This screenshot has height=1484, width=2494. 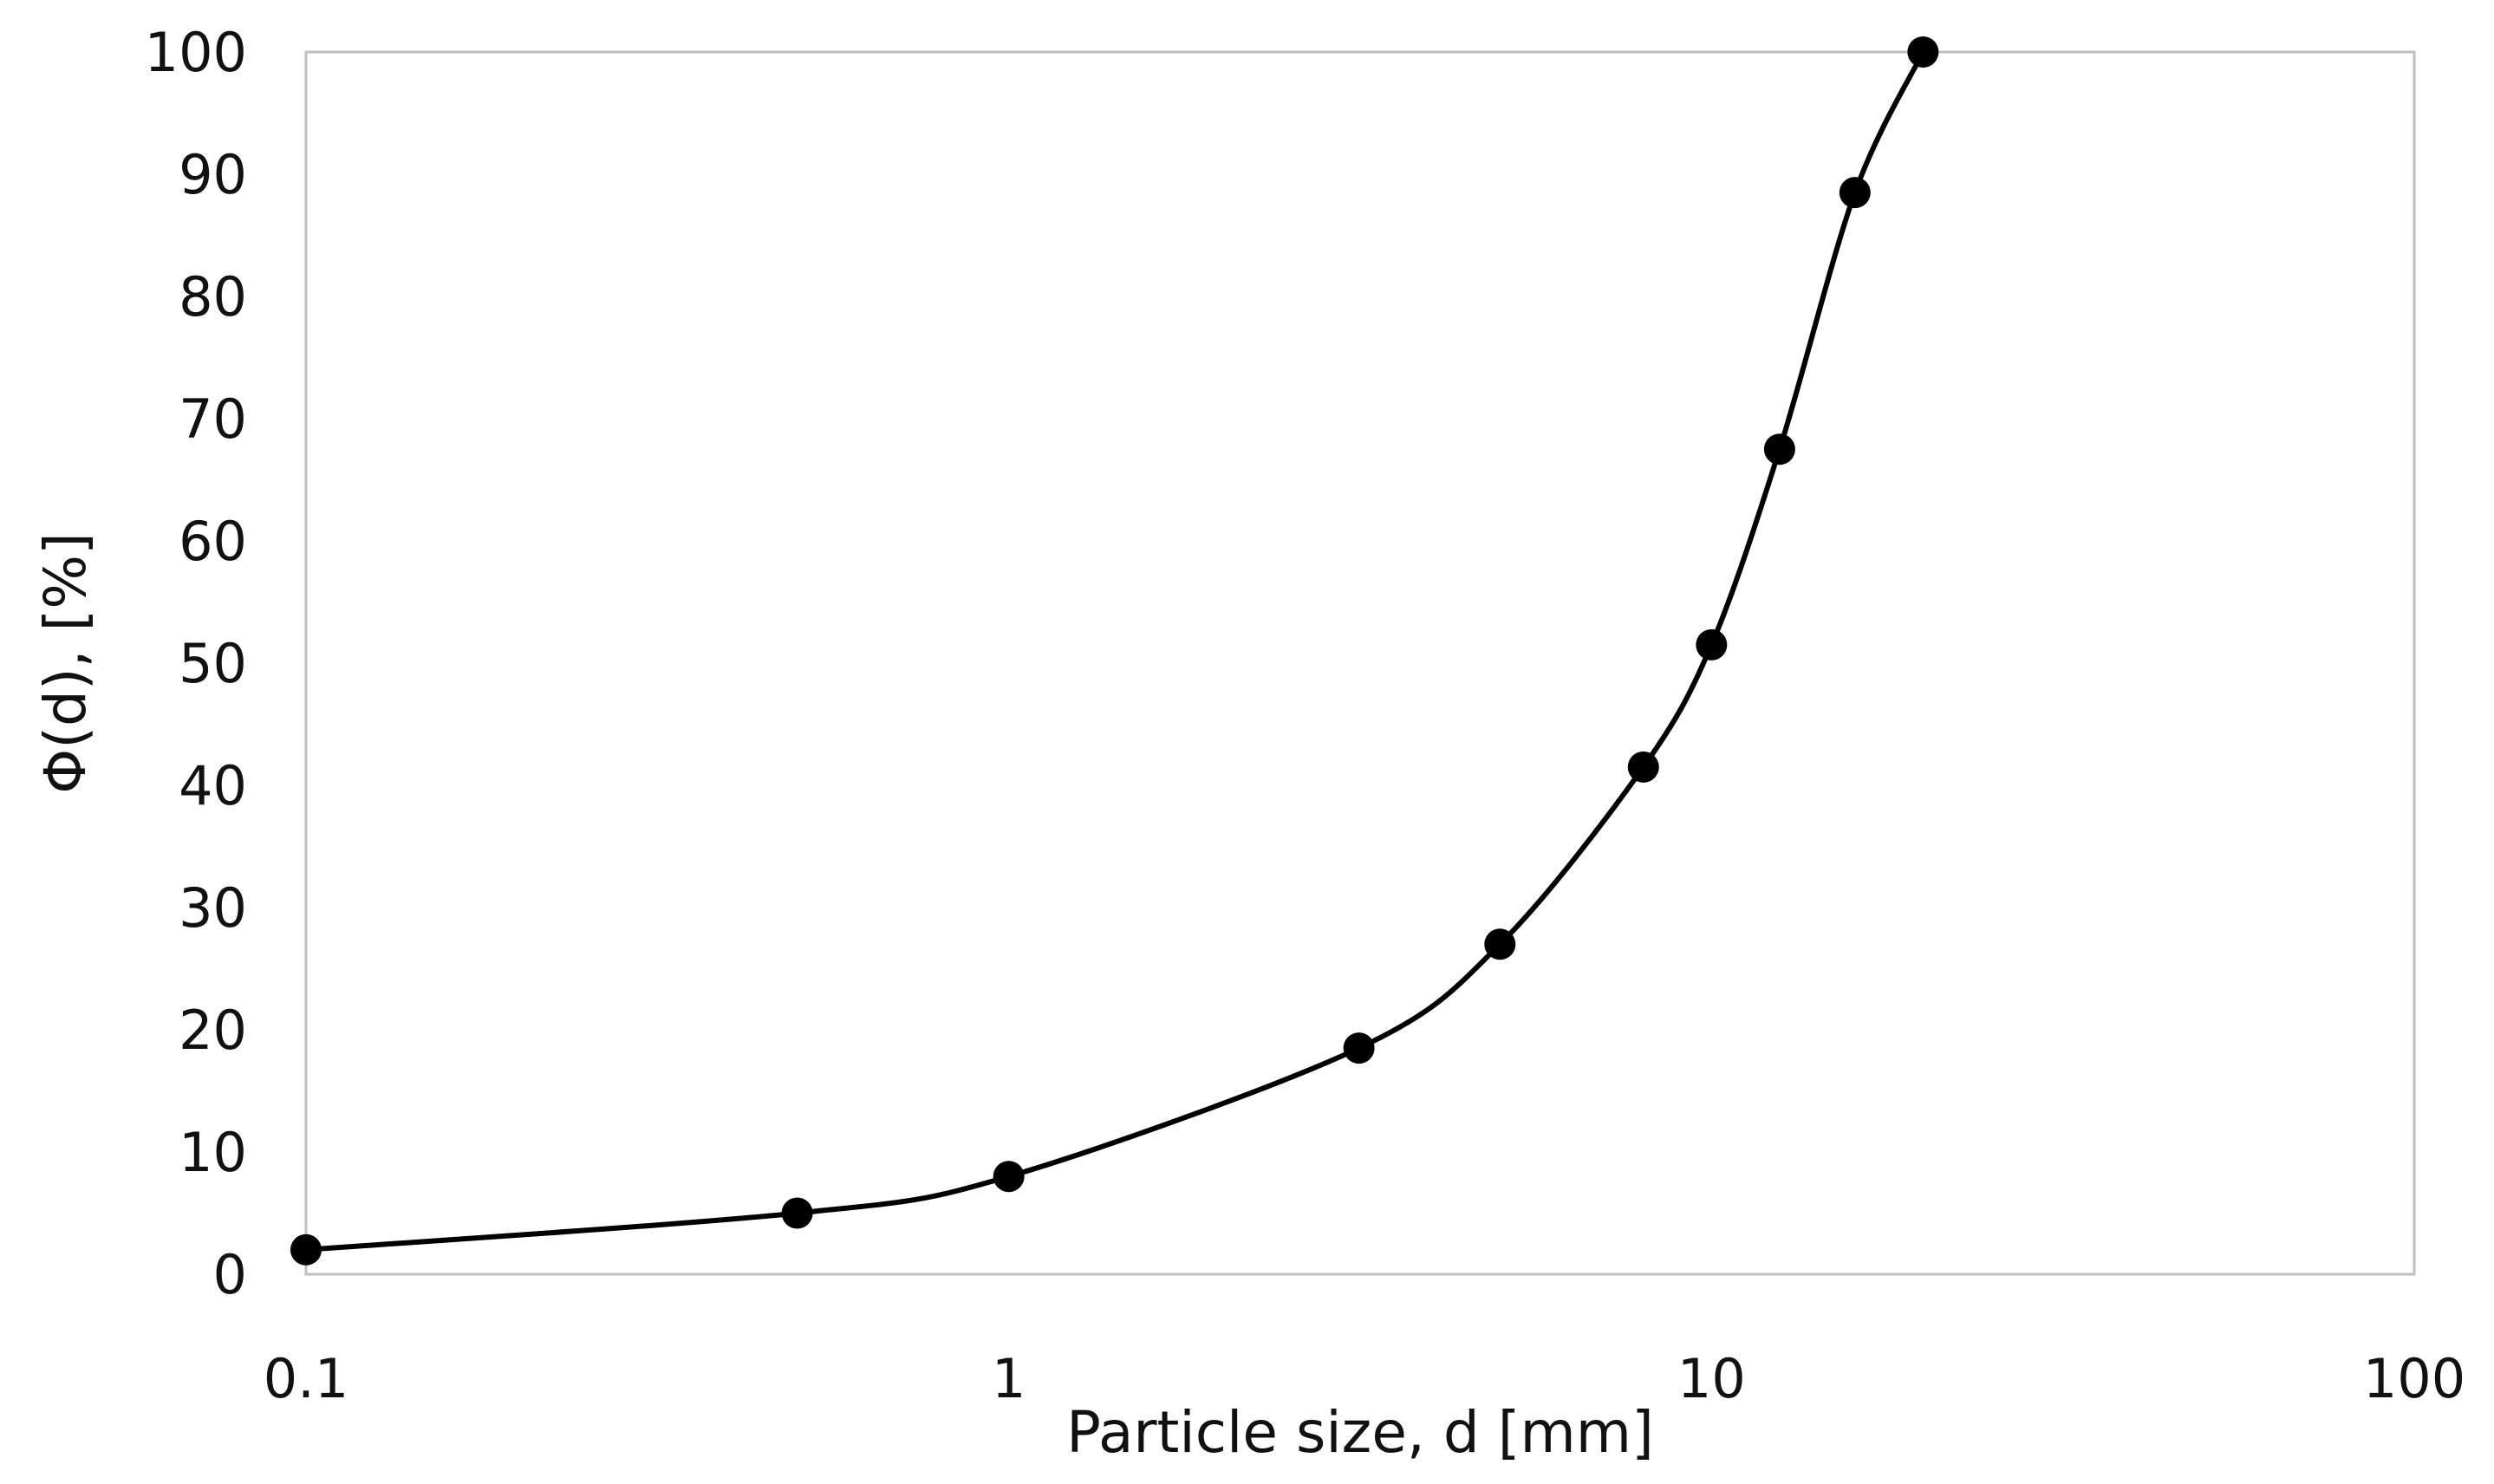 I want to click on y-tick-label: 60, so click(x=213, y=541).